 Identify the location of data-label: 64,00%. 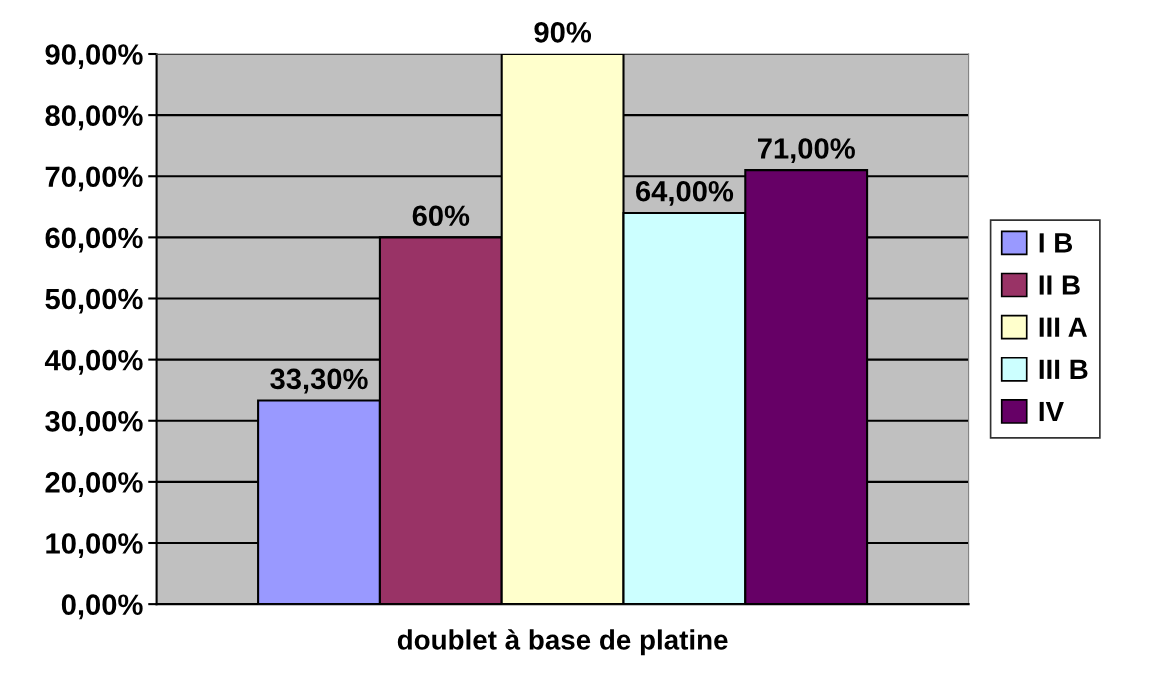
(685, 193).